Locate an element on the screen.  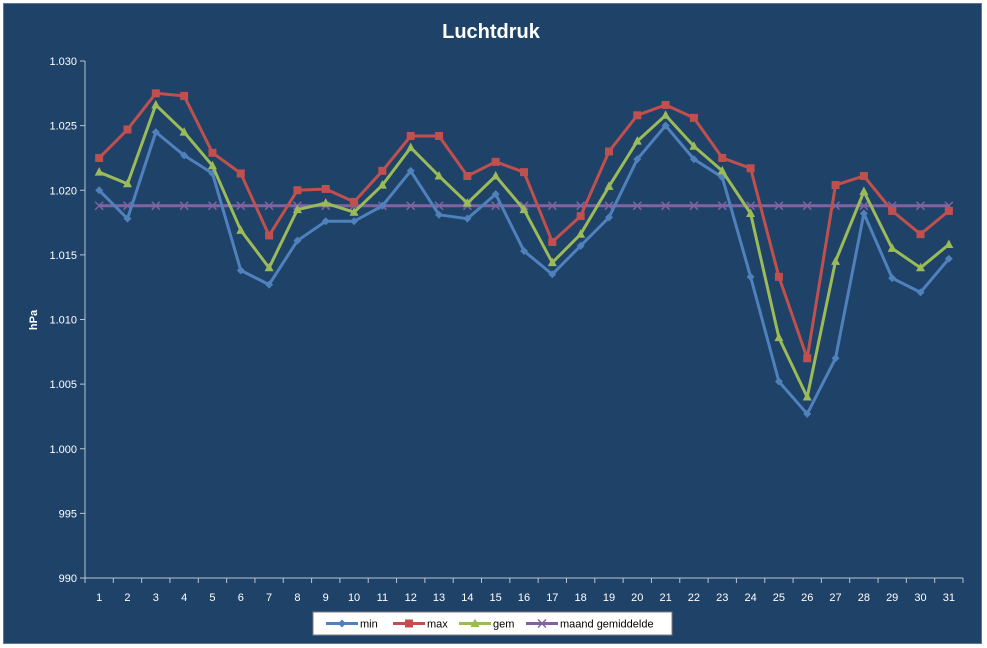
x-tick-label: 4 is located at coordinates (184, 598).